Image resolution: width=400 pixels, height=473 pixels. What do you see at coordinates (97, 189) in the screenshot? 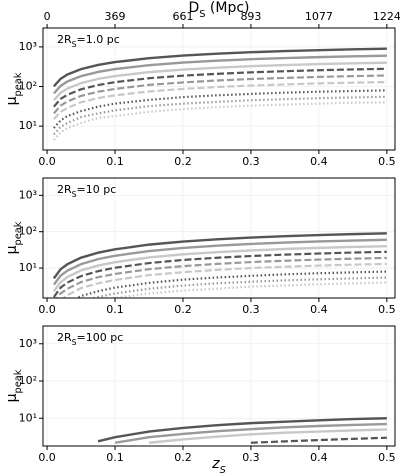
I see `annotation-part: =10 pc` at bounding box center [97, 189].